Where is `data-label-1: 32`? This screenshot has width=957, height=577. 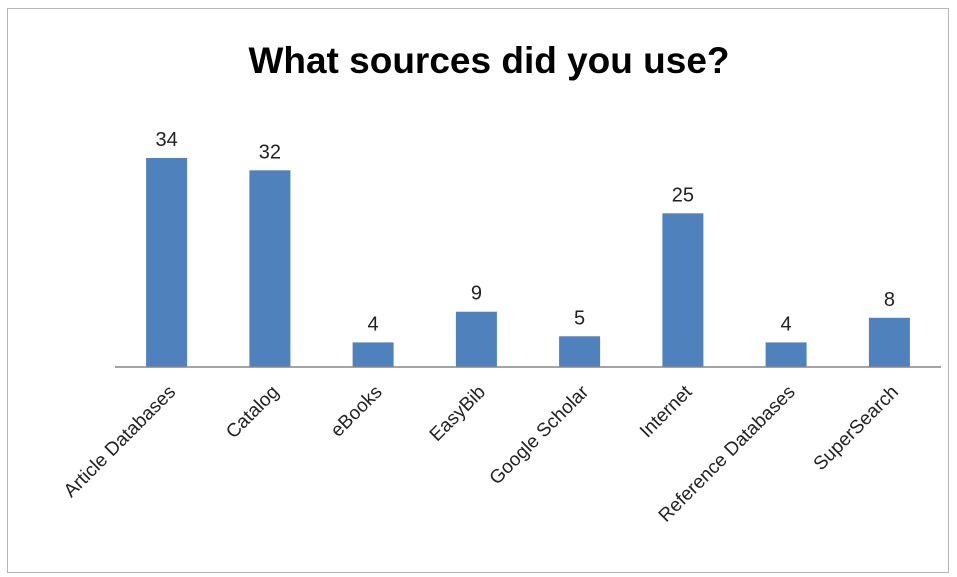
data-label-1: 32 is located at coordinates (270, 152).